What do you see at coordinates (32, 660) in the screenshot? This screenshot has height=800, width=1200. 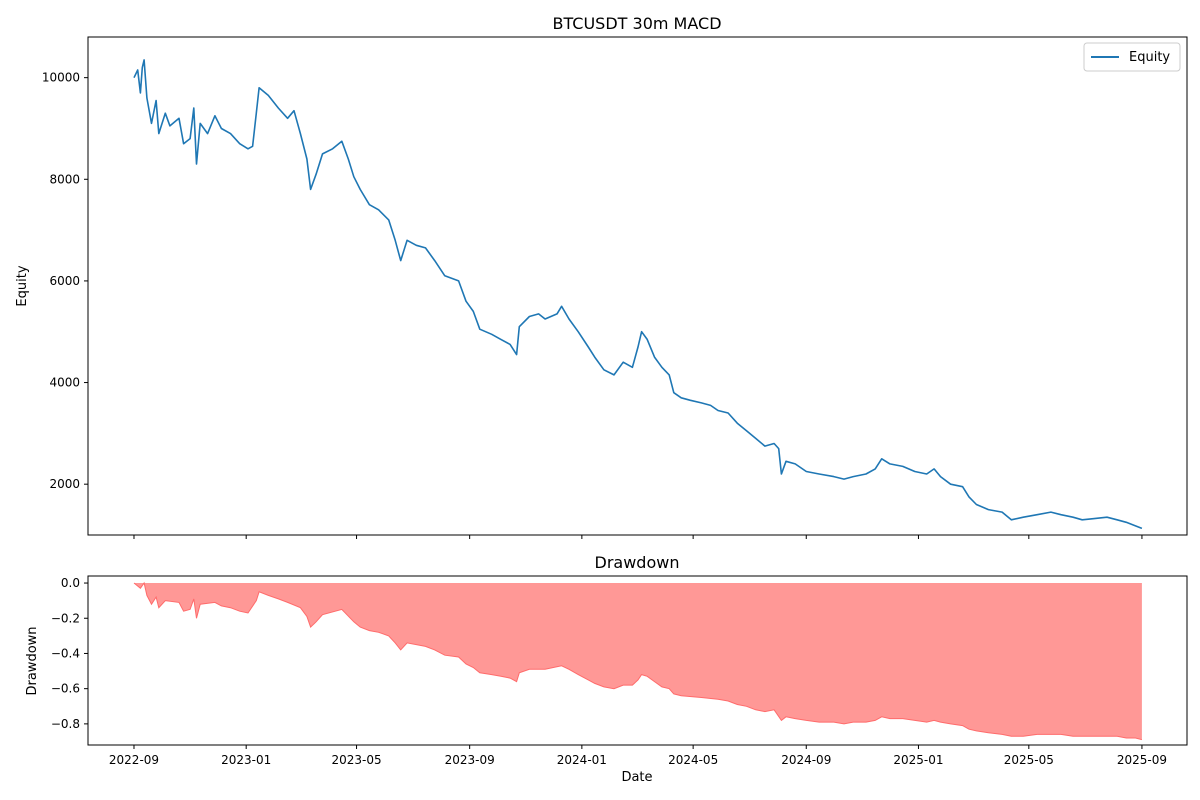 I see `drawdown-y-axis-label: Drawdown` at bounding box center [32, 660].